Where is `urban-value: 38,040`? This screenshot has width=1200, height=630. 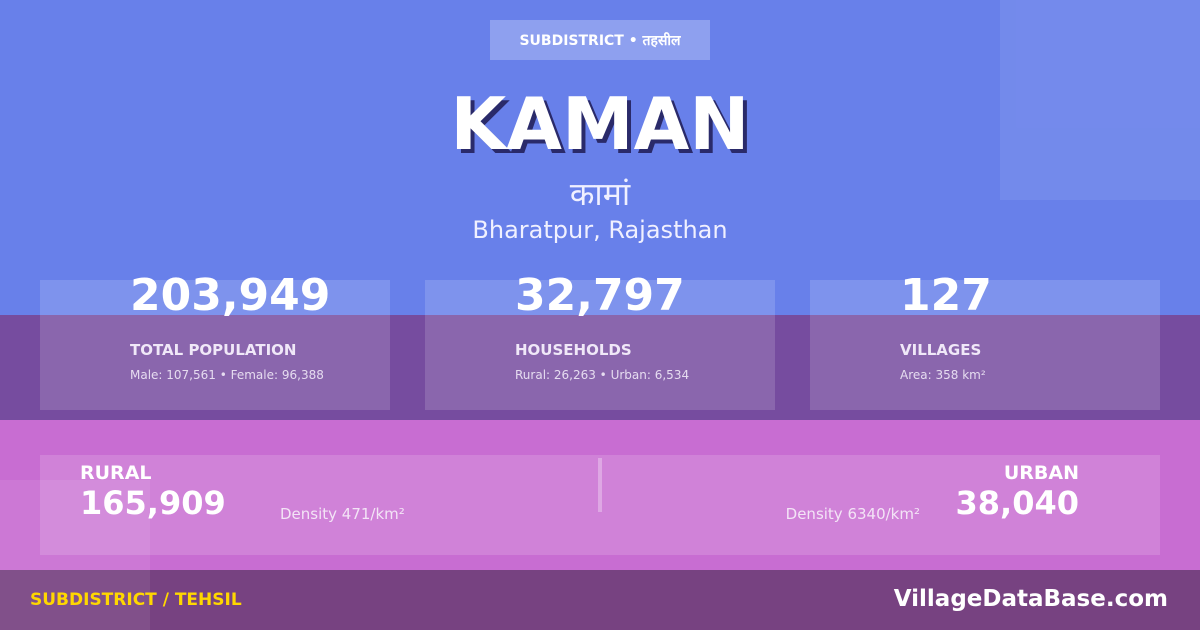
urban-value: 38,040 is located at coordinates (1017, 503).